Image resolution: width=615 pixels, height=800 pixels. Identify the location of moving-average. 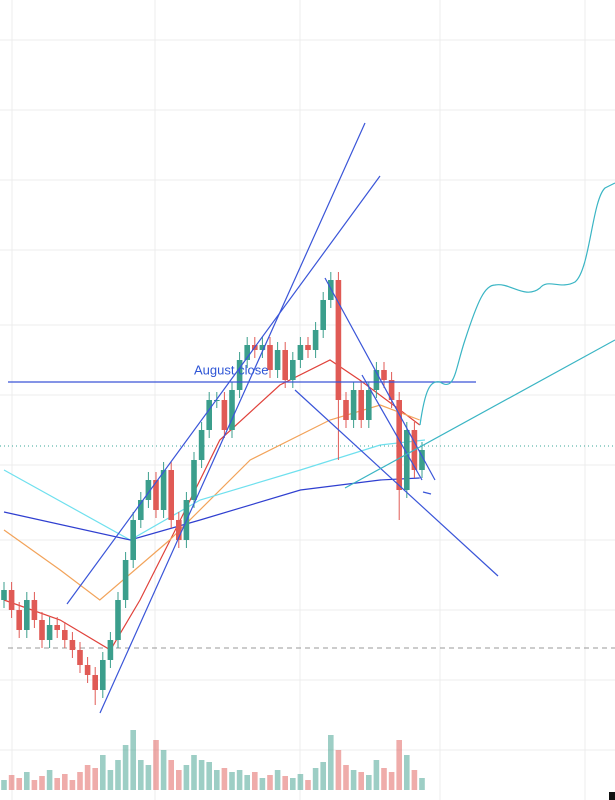
(214, 490).